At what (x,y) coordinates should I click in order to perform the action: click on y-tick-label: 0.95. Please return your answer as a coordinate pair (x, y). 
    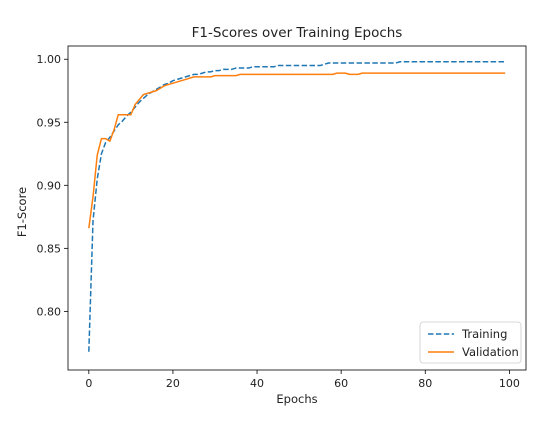
    Looking at the image, I should click on (49, 122).